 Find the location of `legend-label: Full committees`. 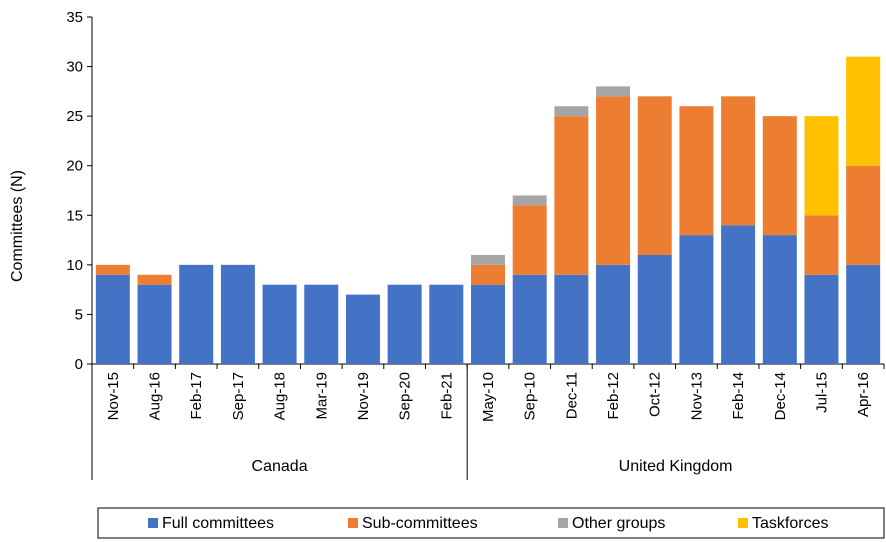

legend-label: Full committees is located at coordinates (218, 523).